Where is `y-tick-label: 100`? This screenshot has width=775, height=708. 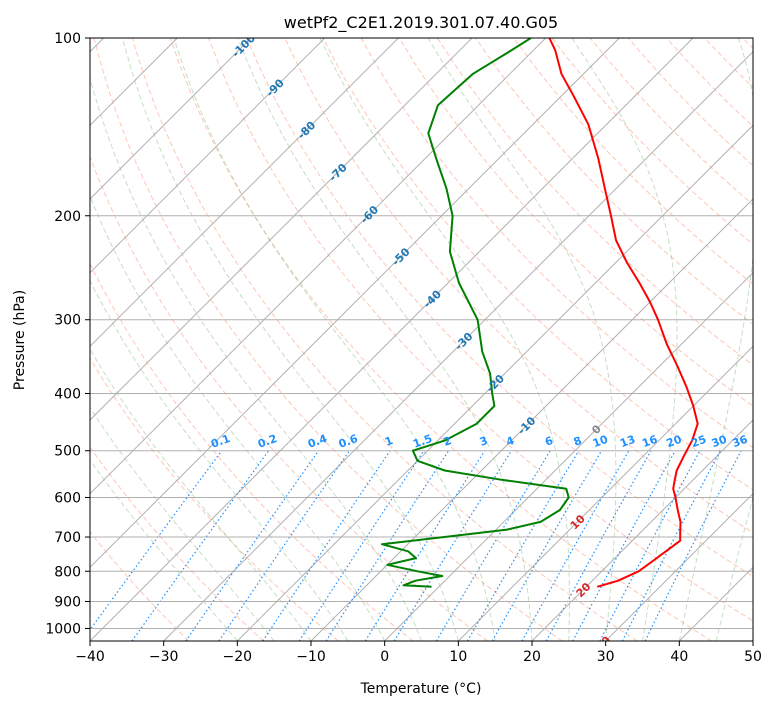 y-tick-label: 100 is located at coordinates (67, 39).